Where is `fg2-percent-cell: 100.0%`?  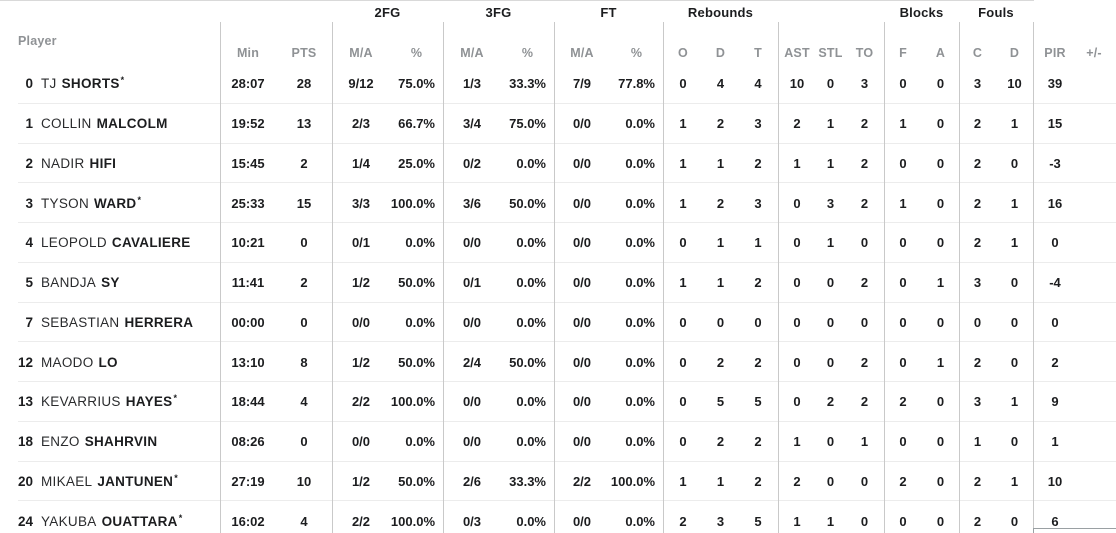
fg2-percent-cell: 100.0% is located at coordinates (412, 402).